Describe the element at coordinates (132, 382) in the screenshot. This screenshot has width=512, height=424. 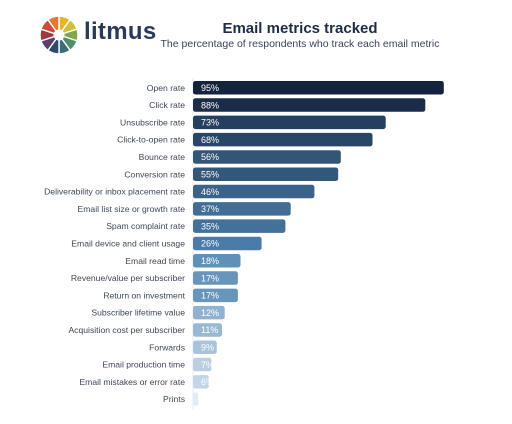
I see `category-label: Email mistakes or error rate` at that location.